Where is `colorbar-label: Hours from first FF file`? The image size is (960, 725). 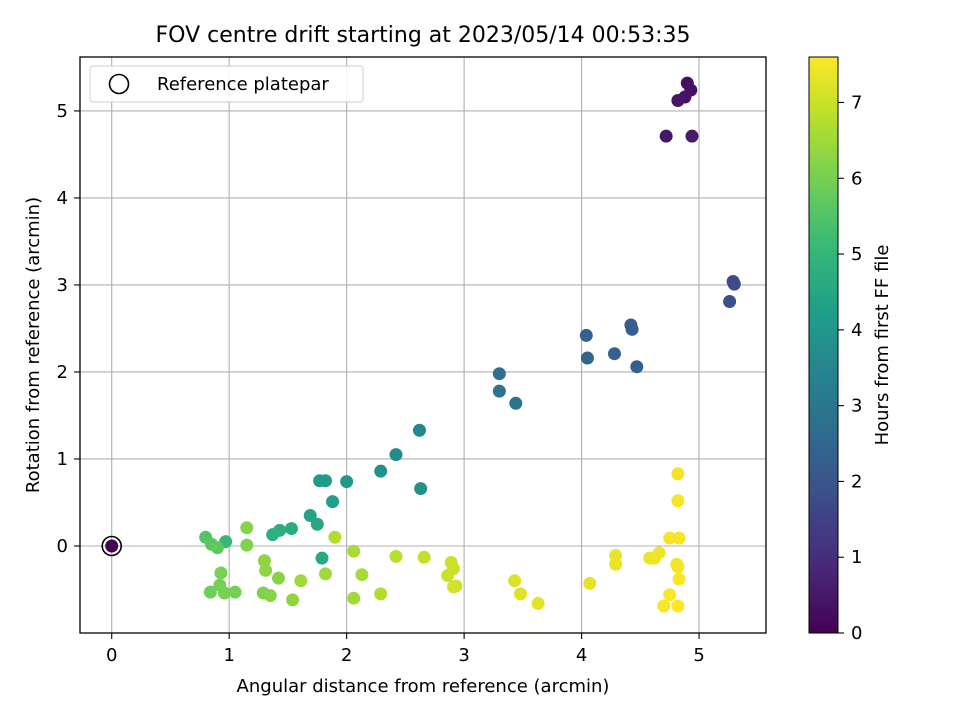 colorbar-label: Hours from first FF file is located at coordinates (882, 345).